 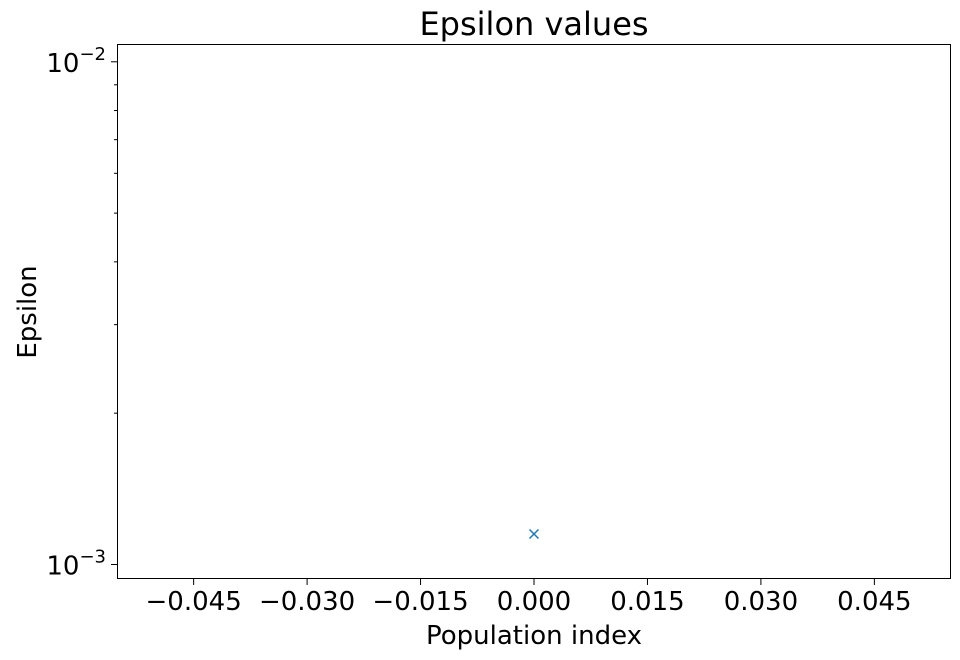 I want to click on x-tick-label: −0.015, so click(x=420, y=602).